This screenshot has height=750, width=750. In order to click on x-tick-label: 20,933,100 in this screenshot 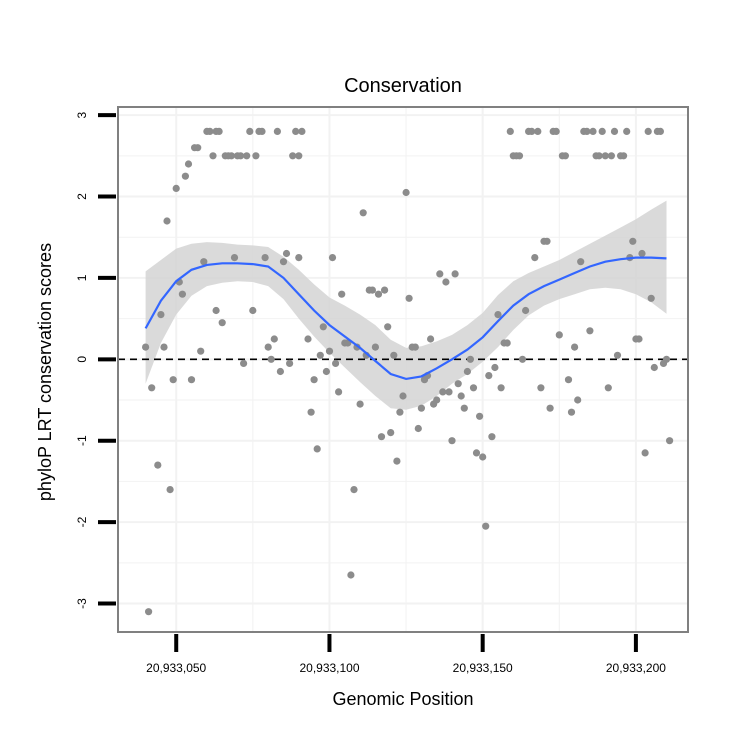, I will do `click(329, 668)`.